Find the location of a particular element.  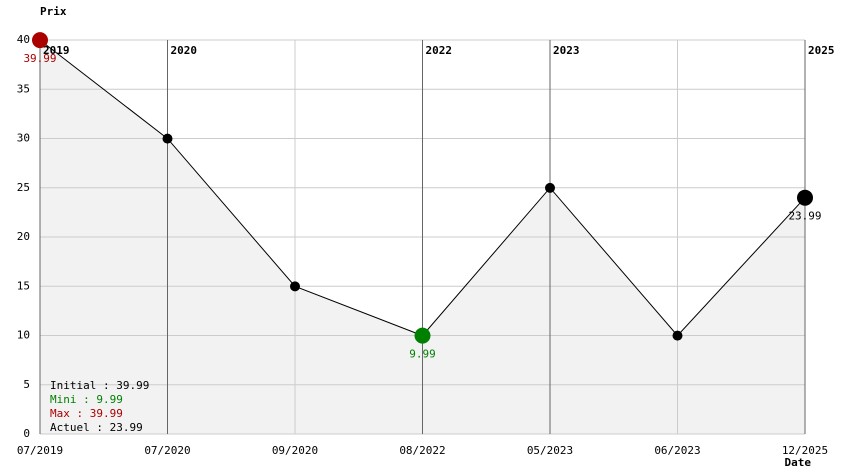

value-label: 39.99 is located at coordinates (39, 58).